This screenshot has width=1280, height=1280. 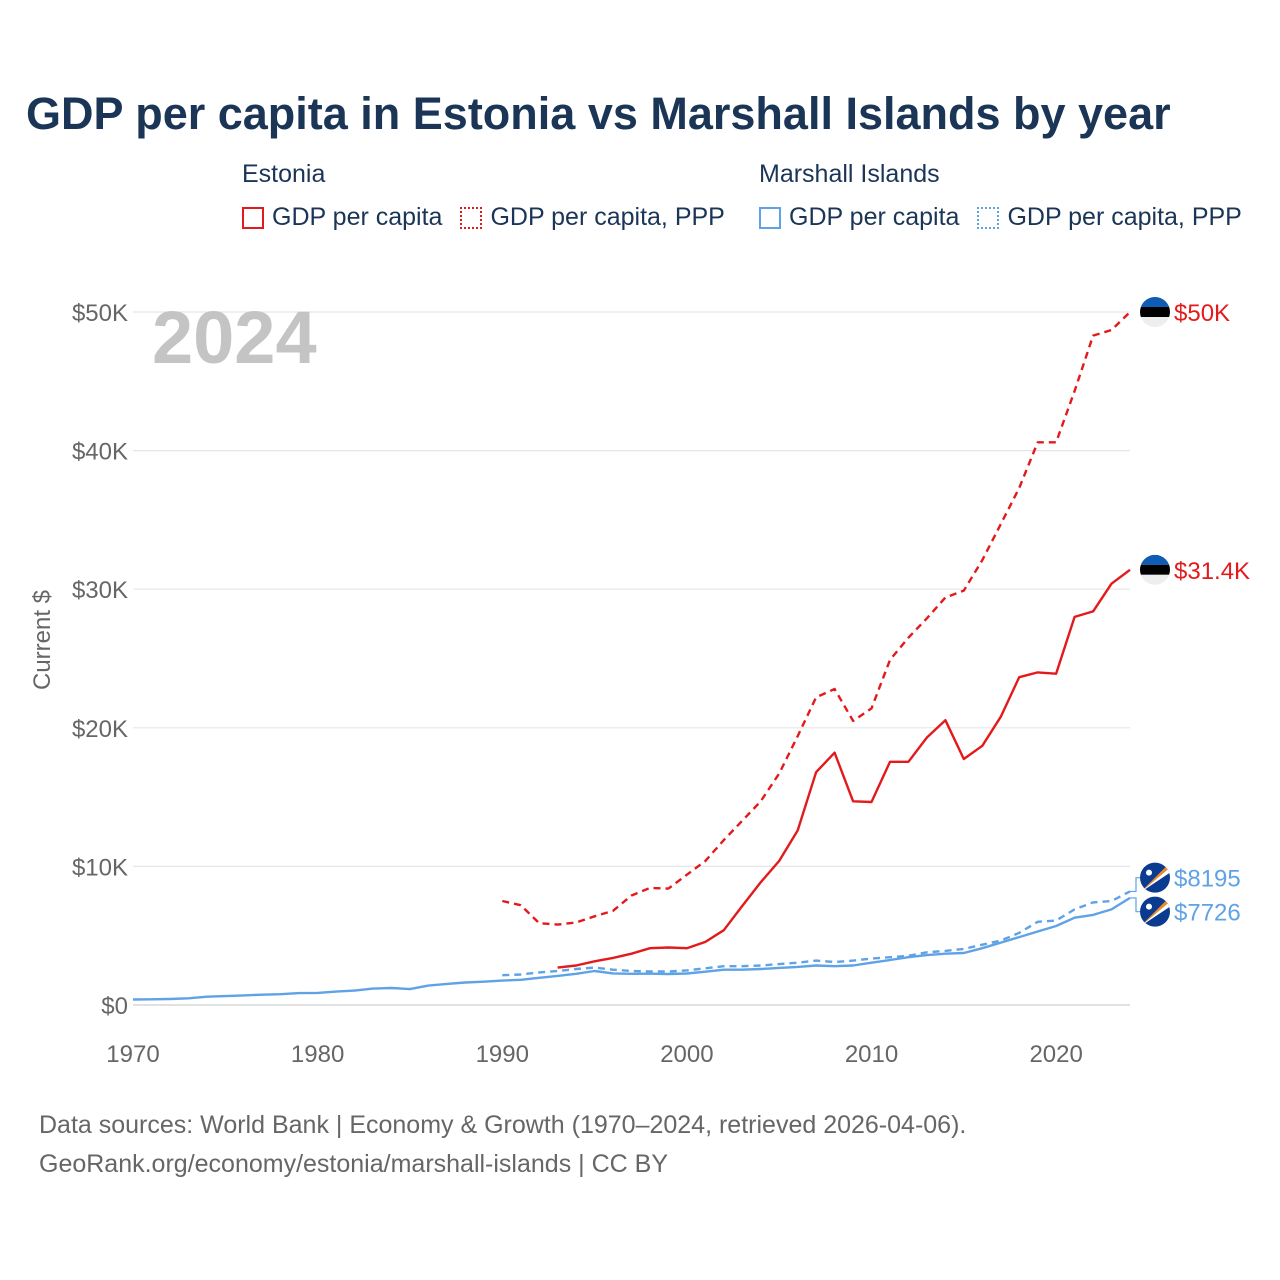 I want to click on x-tick-label: 2010, so click(x=871, y=1054).